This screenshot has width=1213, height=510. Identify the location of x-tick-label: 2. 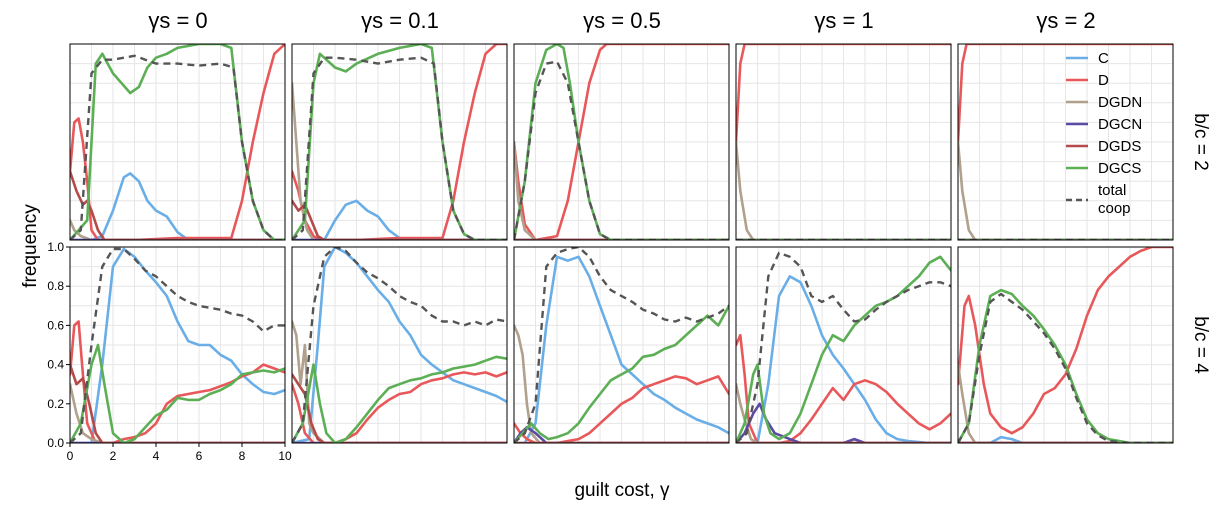
(113, 456).